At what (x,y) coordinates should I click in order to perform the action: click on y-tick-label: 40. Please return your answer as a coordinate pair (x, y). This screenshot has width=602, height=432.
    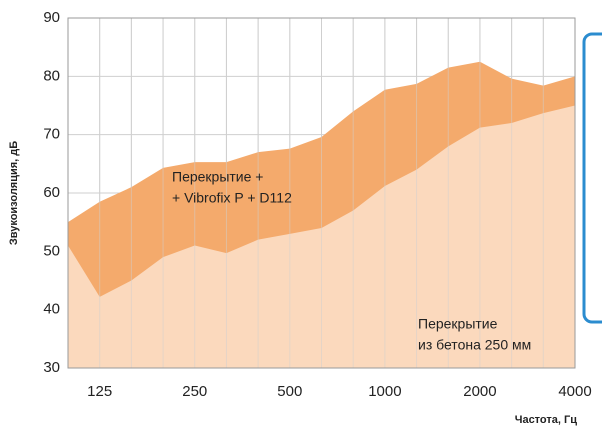
    Looking at the image, I should click on (51, 309).